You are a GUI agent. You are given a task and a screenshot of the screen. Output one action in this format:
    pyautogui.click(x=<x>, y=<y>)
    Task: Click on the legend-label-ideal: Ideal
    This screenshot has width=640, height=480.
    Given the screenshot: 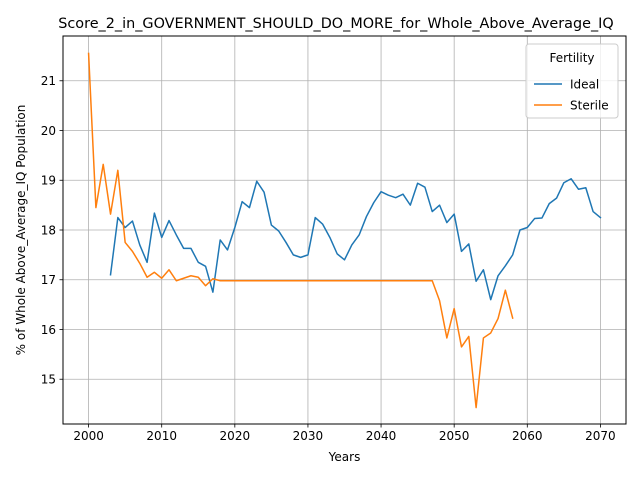 What is the action you would take?
    pyautogui.click(x=584, y=84)
    